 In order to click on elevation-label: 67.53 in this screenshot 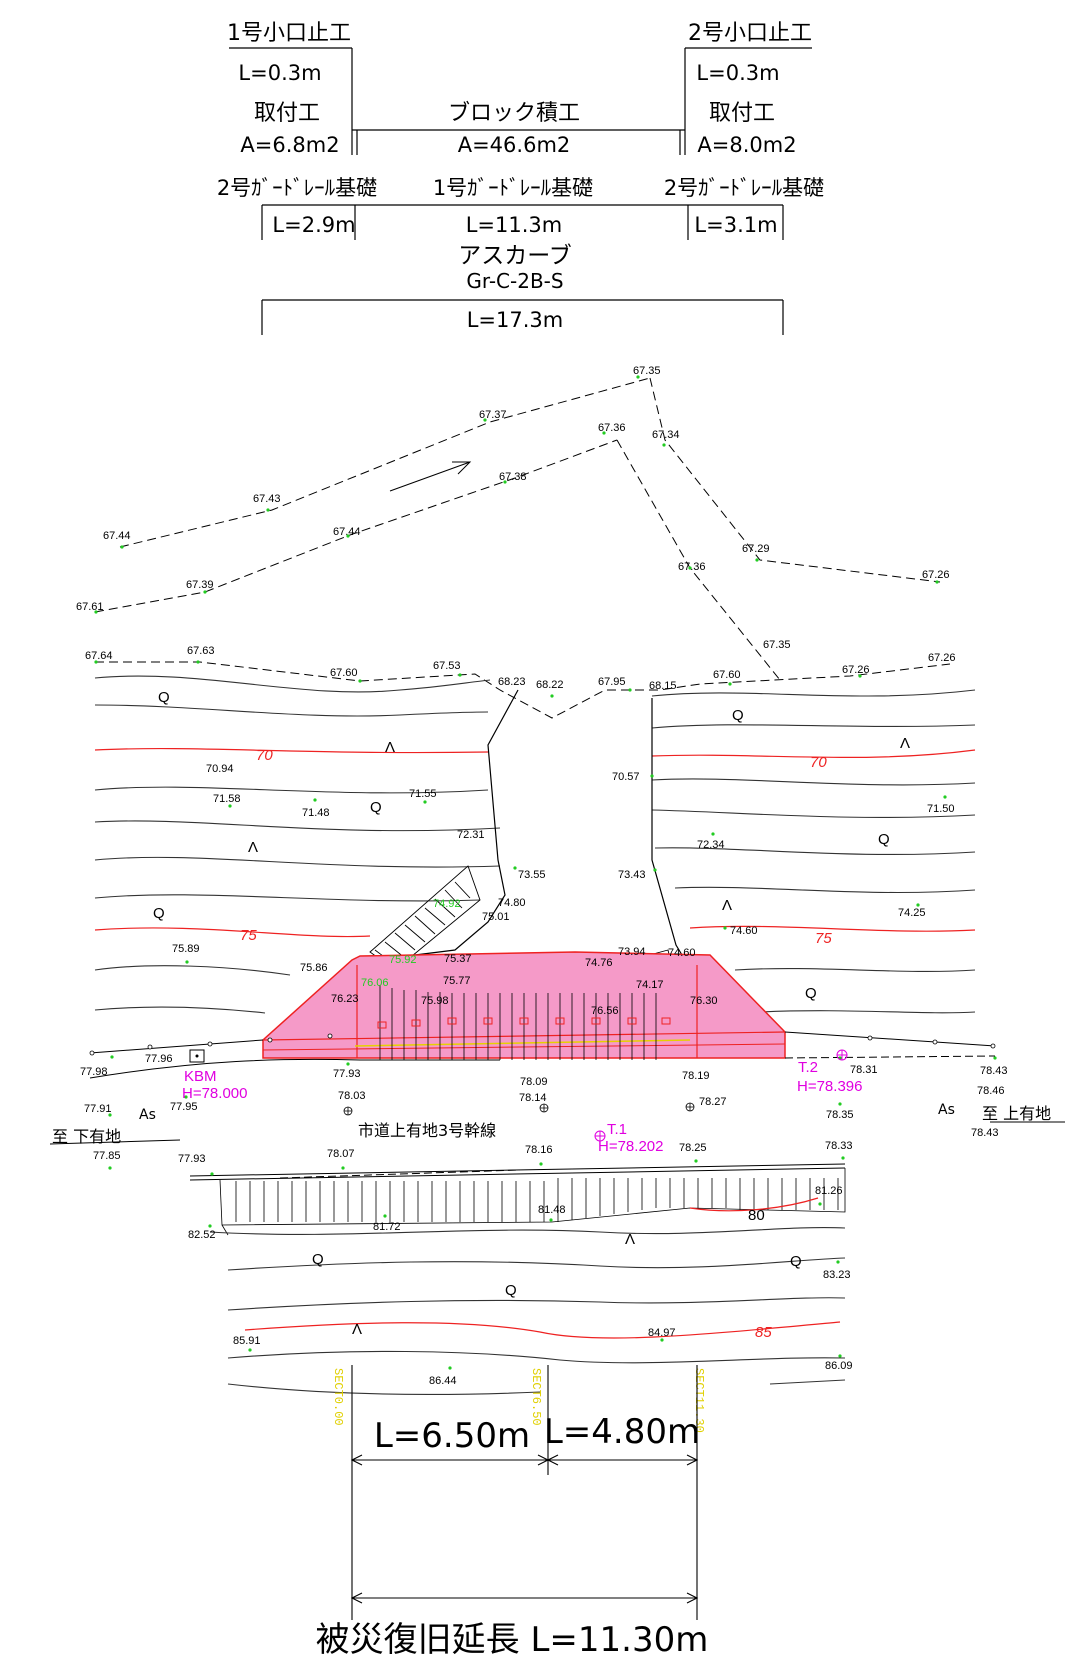, I will do `click(447, 666)`.